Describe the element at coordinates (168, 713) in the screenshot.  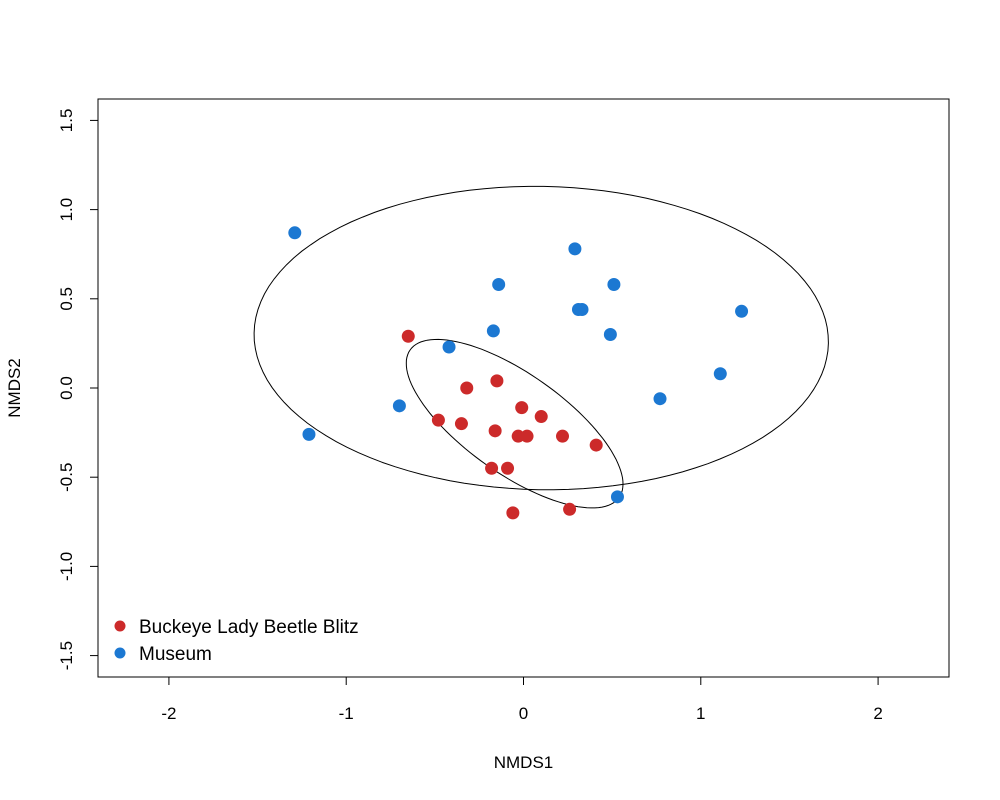
I see `x-tick-label: -2` at that location.